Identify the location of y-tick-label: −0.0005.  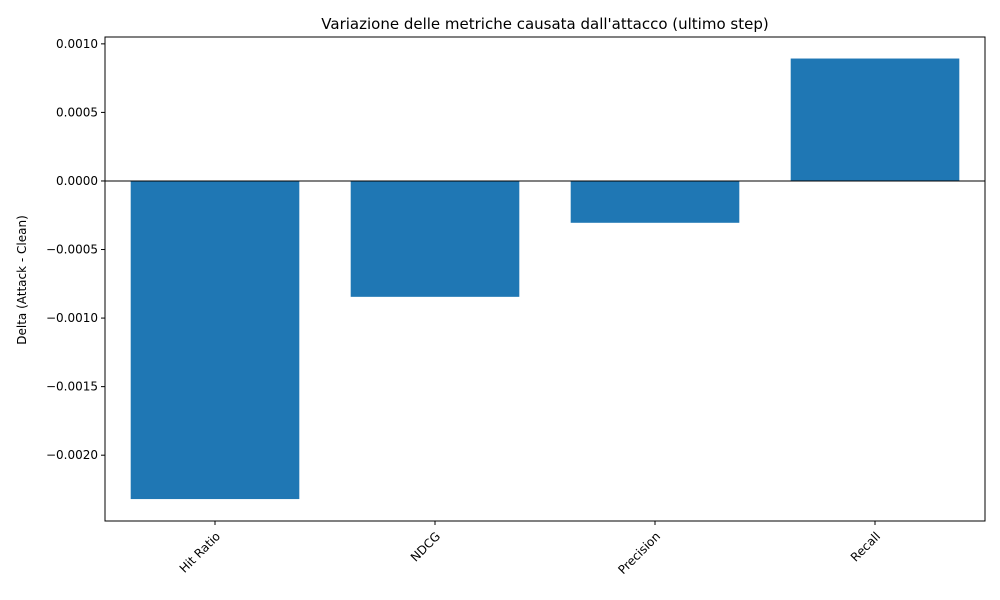
(72, 250).